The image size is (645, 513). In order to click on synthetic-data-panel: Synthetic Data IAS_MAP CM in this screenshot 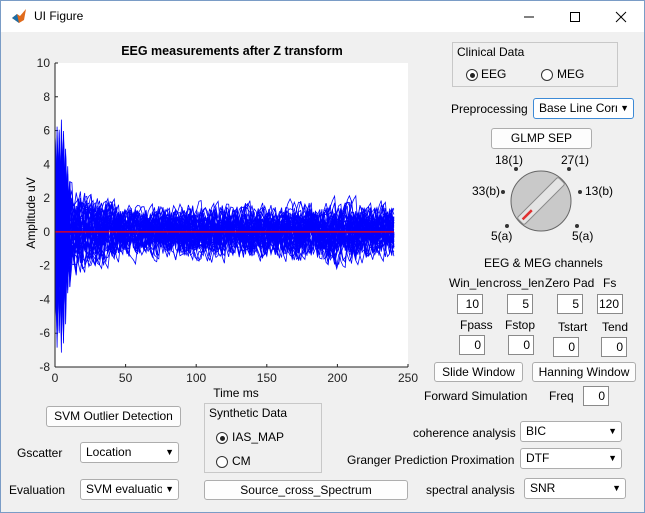, I will do `click(263, 438)`.